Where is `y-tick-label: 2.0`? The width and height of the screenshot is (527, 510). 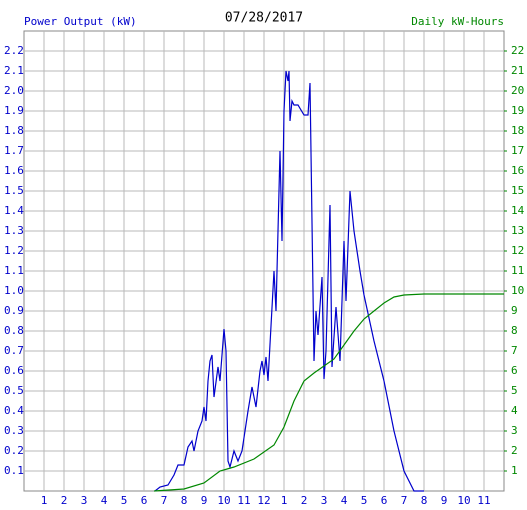 y-tick-label: 2.0 is located at coordinates (14, 90).